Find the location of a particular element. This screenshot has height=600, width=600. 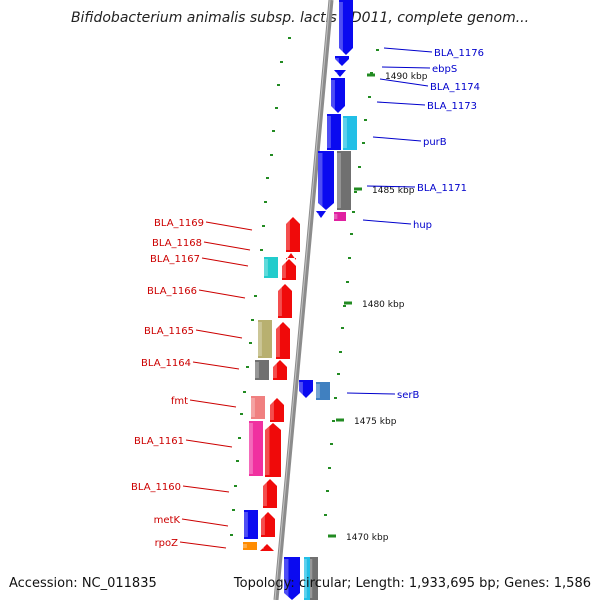

gene-label-BLA_1161: BLA_1161 is located at coordinates (159, 441).